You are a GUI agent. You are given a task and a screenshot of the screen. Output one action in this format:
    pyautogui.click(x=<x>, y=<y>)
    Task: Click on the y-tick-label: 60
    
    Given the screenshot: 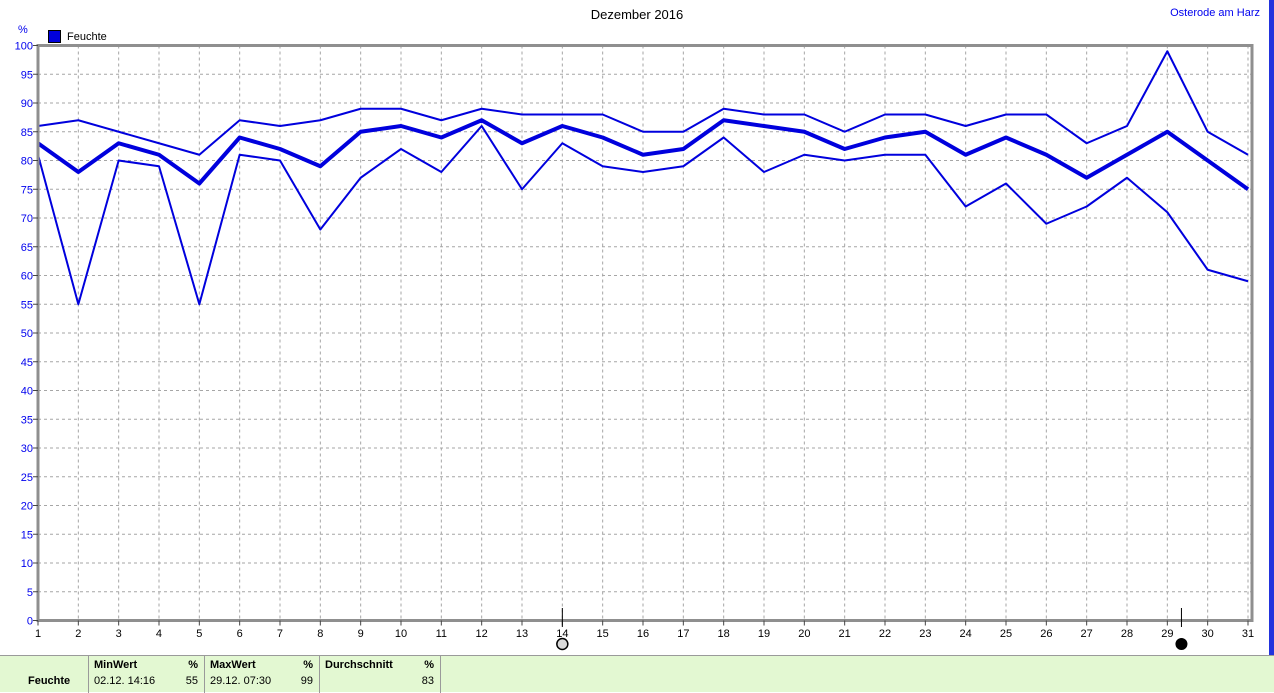 What is the action you would take?
    pyautogui.click(x=27, y=277)
    